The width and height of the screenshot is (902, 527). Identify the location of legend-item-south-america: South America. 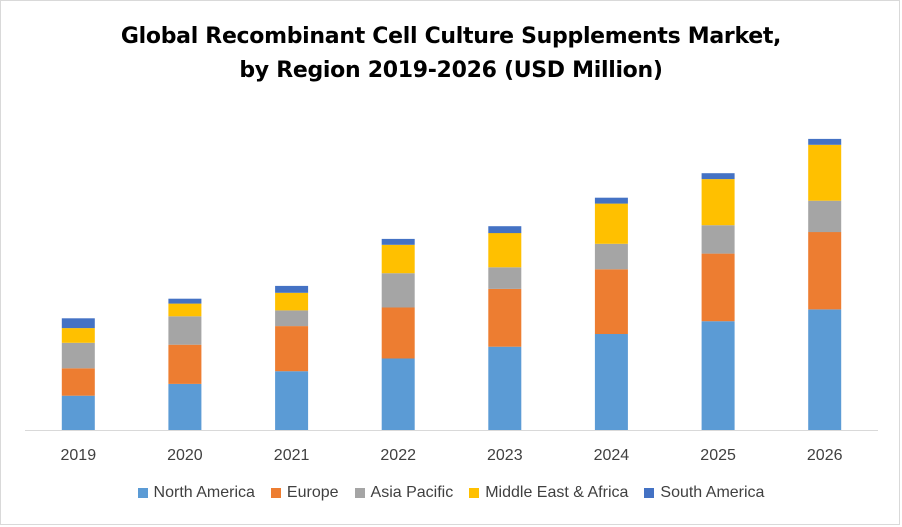
(704, 493).